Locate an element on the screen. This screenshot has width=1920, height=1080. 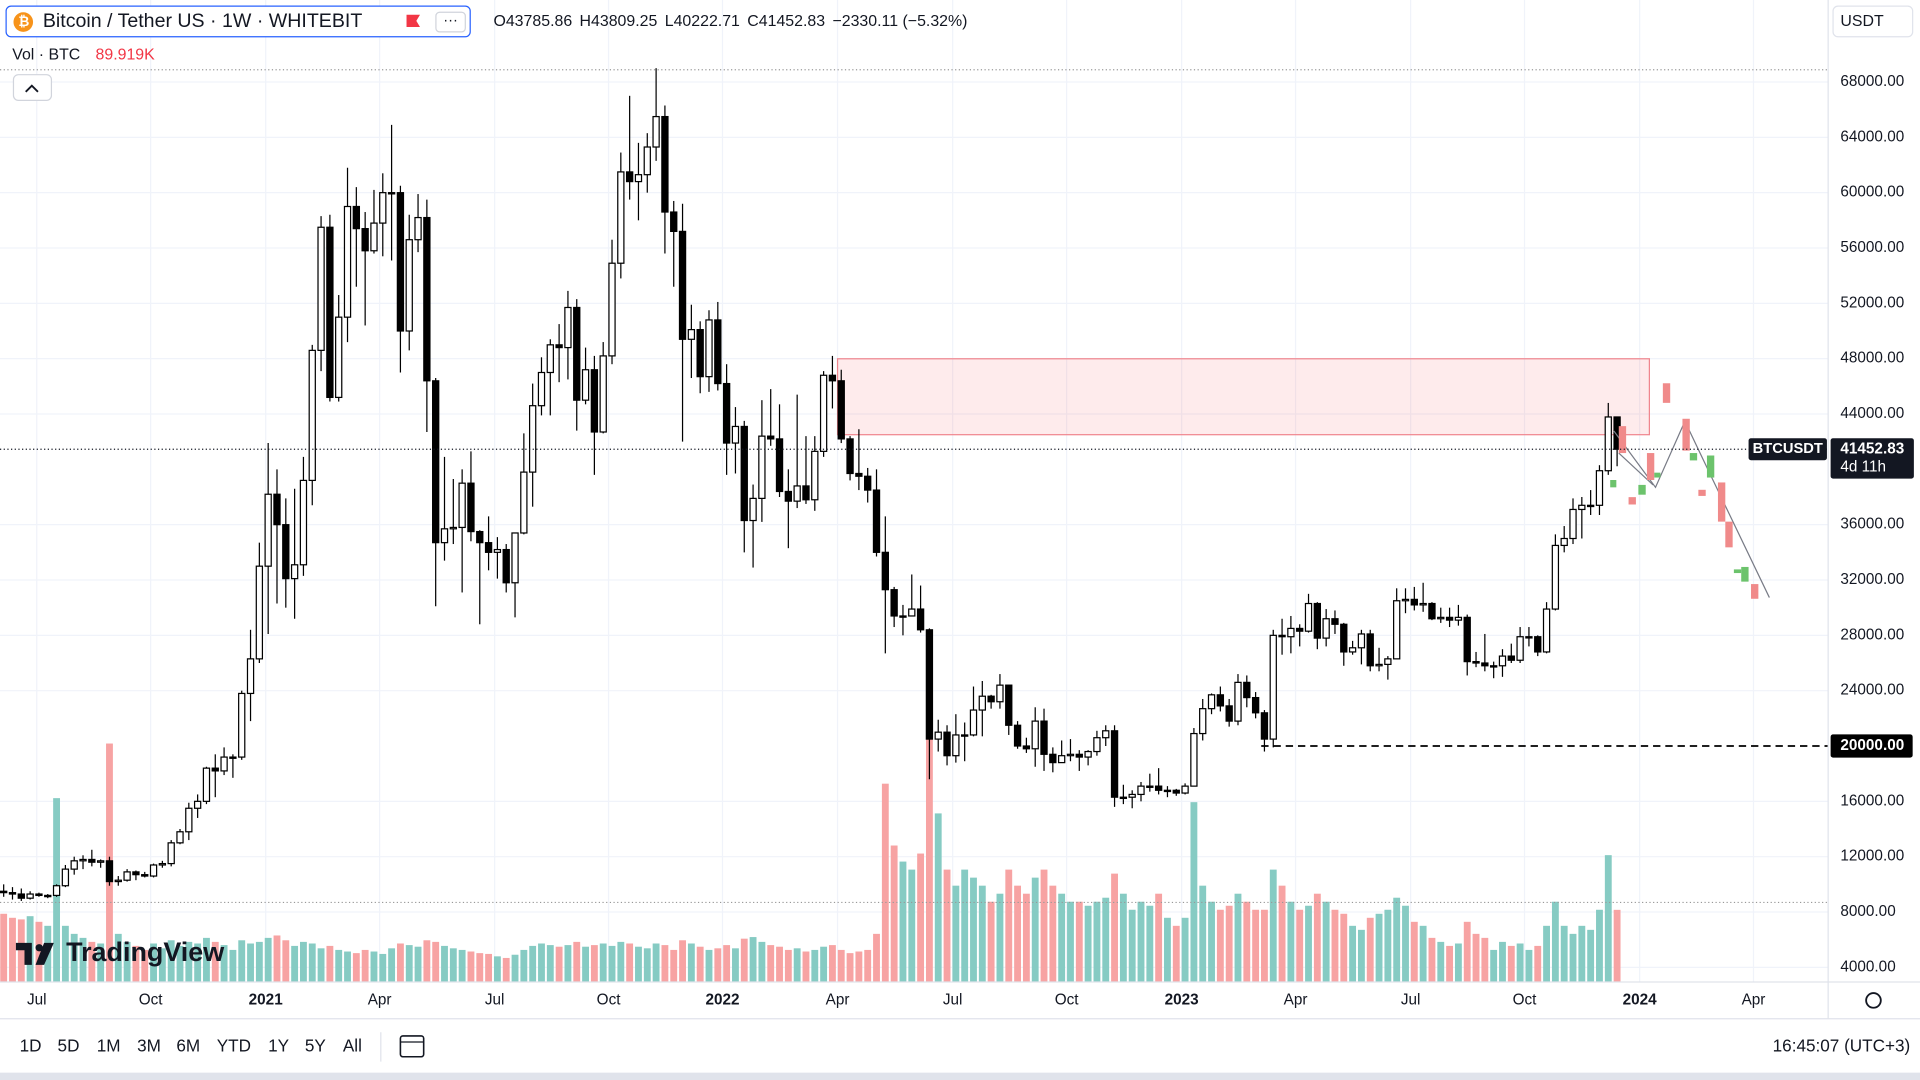
flag-icon is located at coordinates (413, 20).